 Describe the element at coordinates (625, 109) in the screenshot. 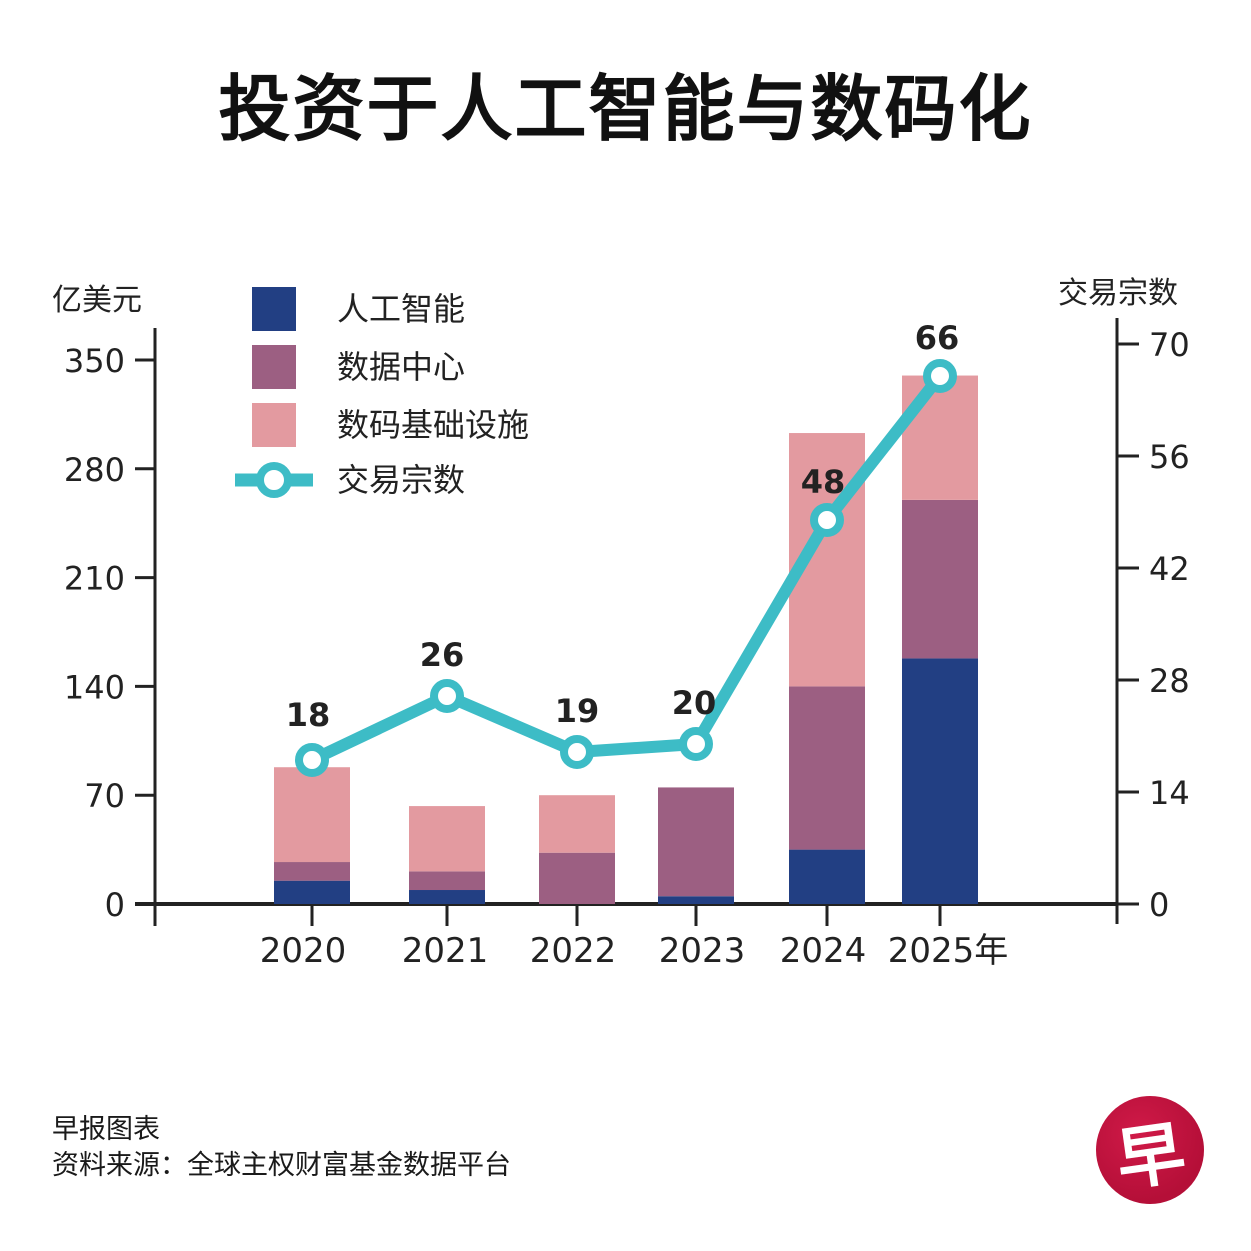

I see `chart-title: 投资于人工智能与数码化` at that location.